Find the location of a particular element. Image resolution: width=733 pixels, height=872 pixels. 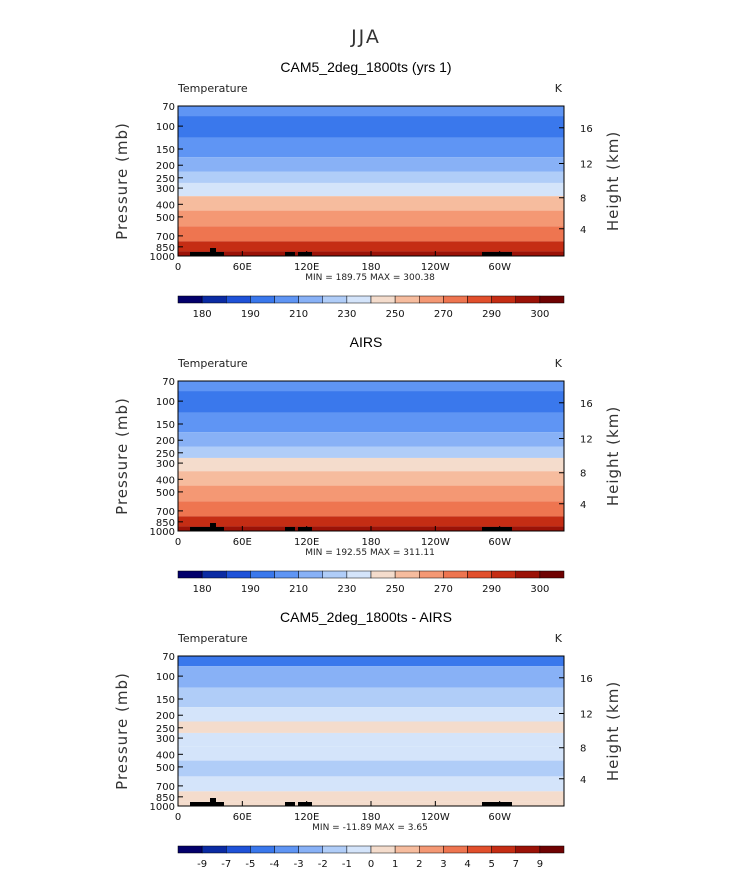

x-tick-label: 0 is located at coordinates (178, 542).